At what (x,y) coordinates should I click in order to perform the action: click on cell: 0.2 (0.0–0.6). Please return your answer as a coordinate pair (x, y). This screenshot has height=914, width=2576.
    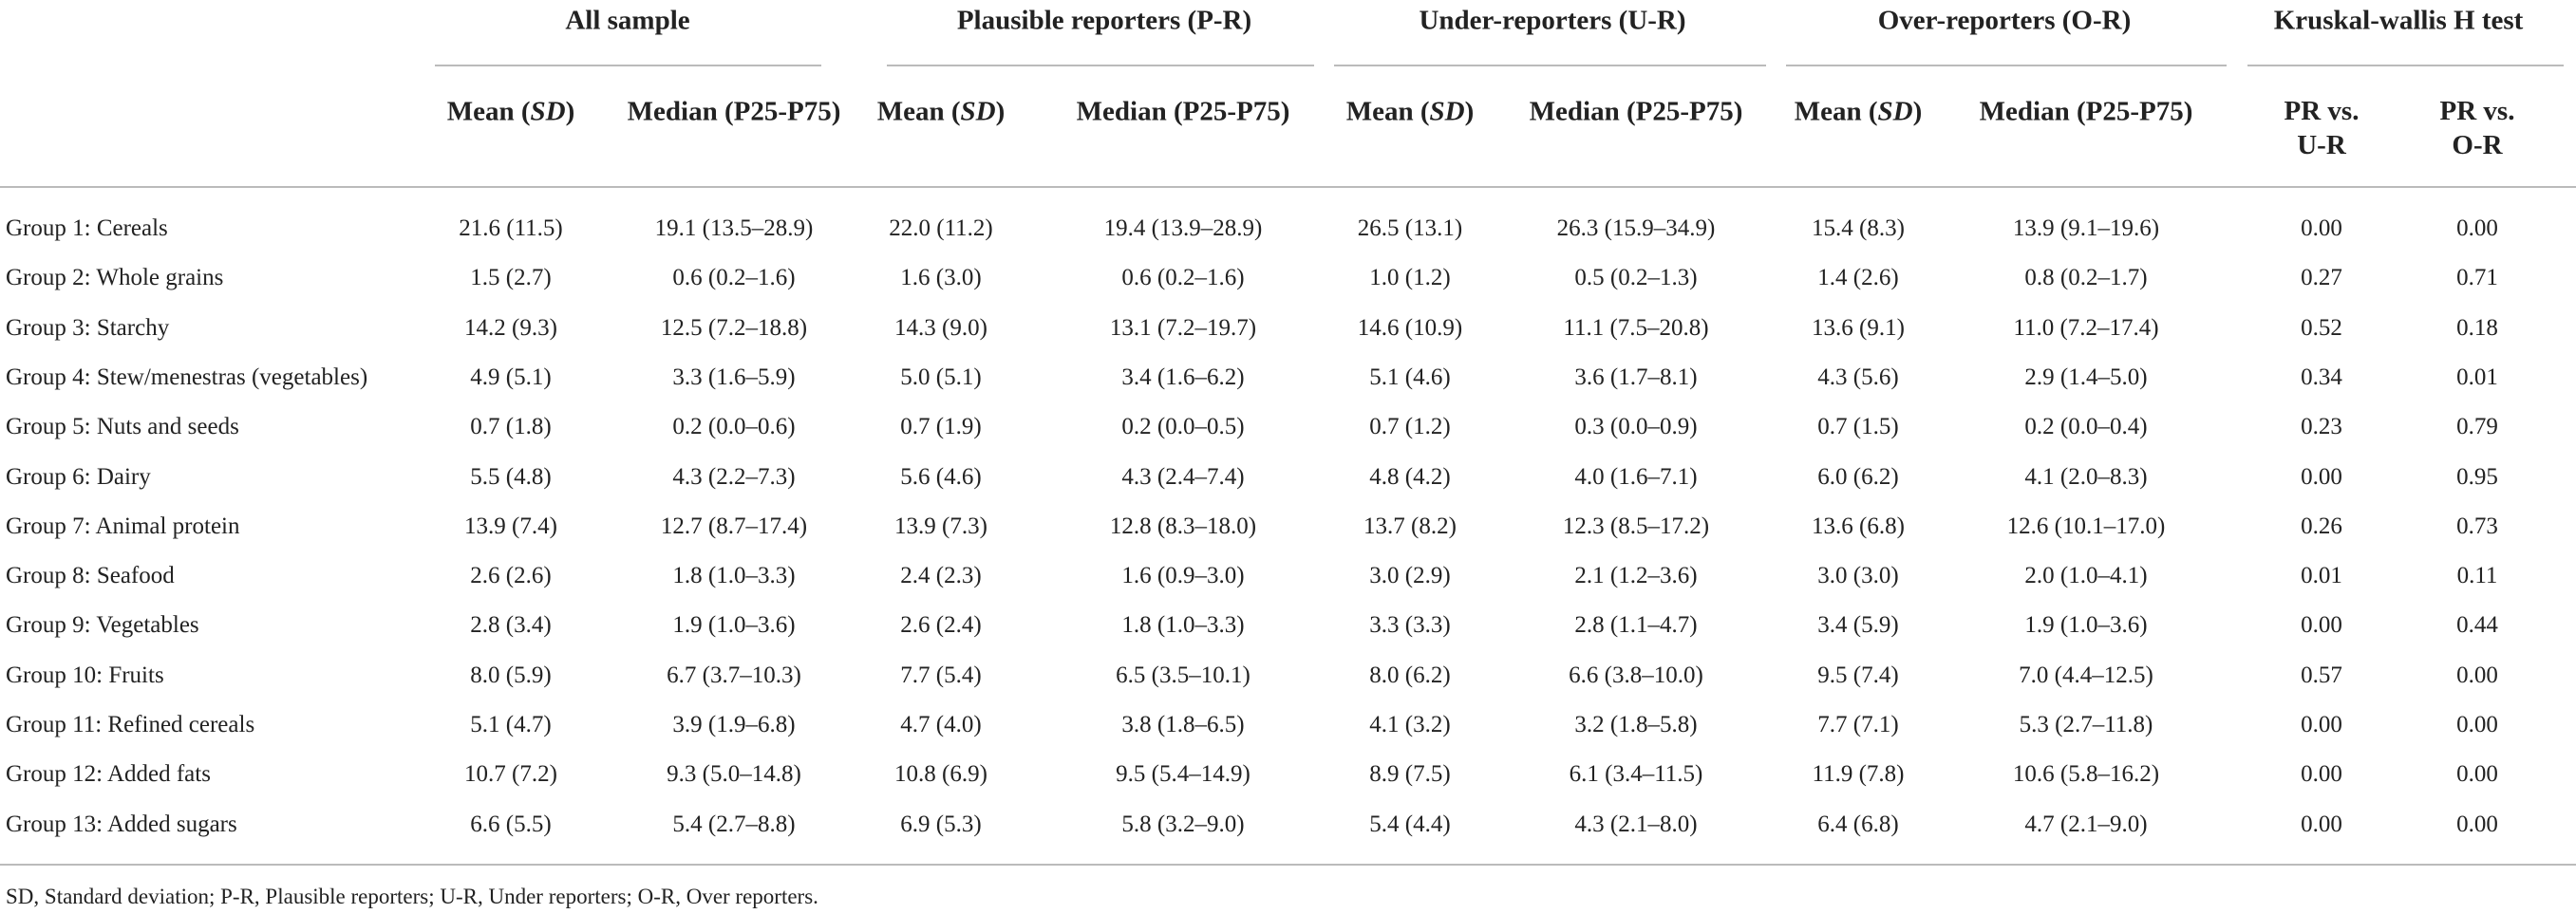
    Looking at the image, I should click on (734, 427).